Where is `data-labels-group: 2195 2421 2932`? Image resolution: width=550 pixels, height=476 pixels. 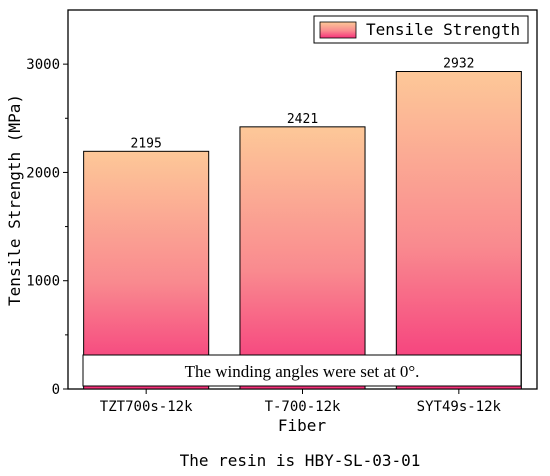 data-labels-group: 2195 2421 2932 is located at coordinates (303, 104).